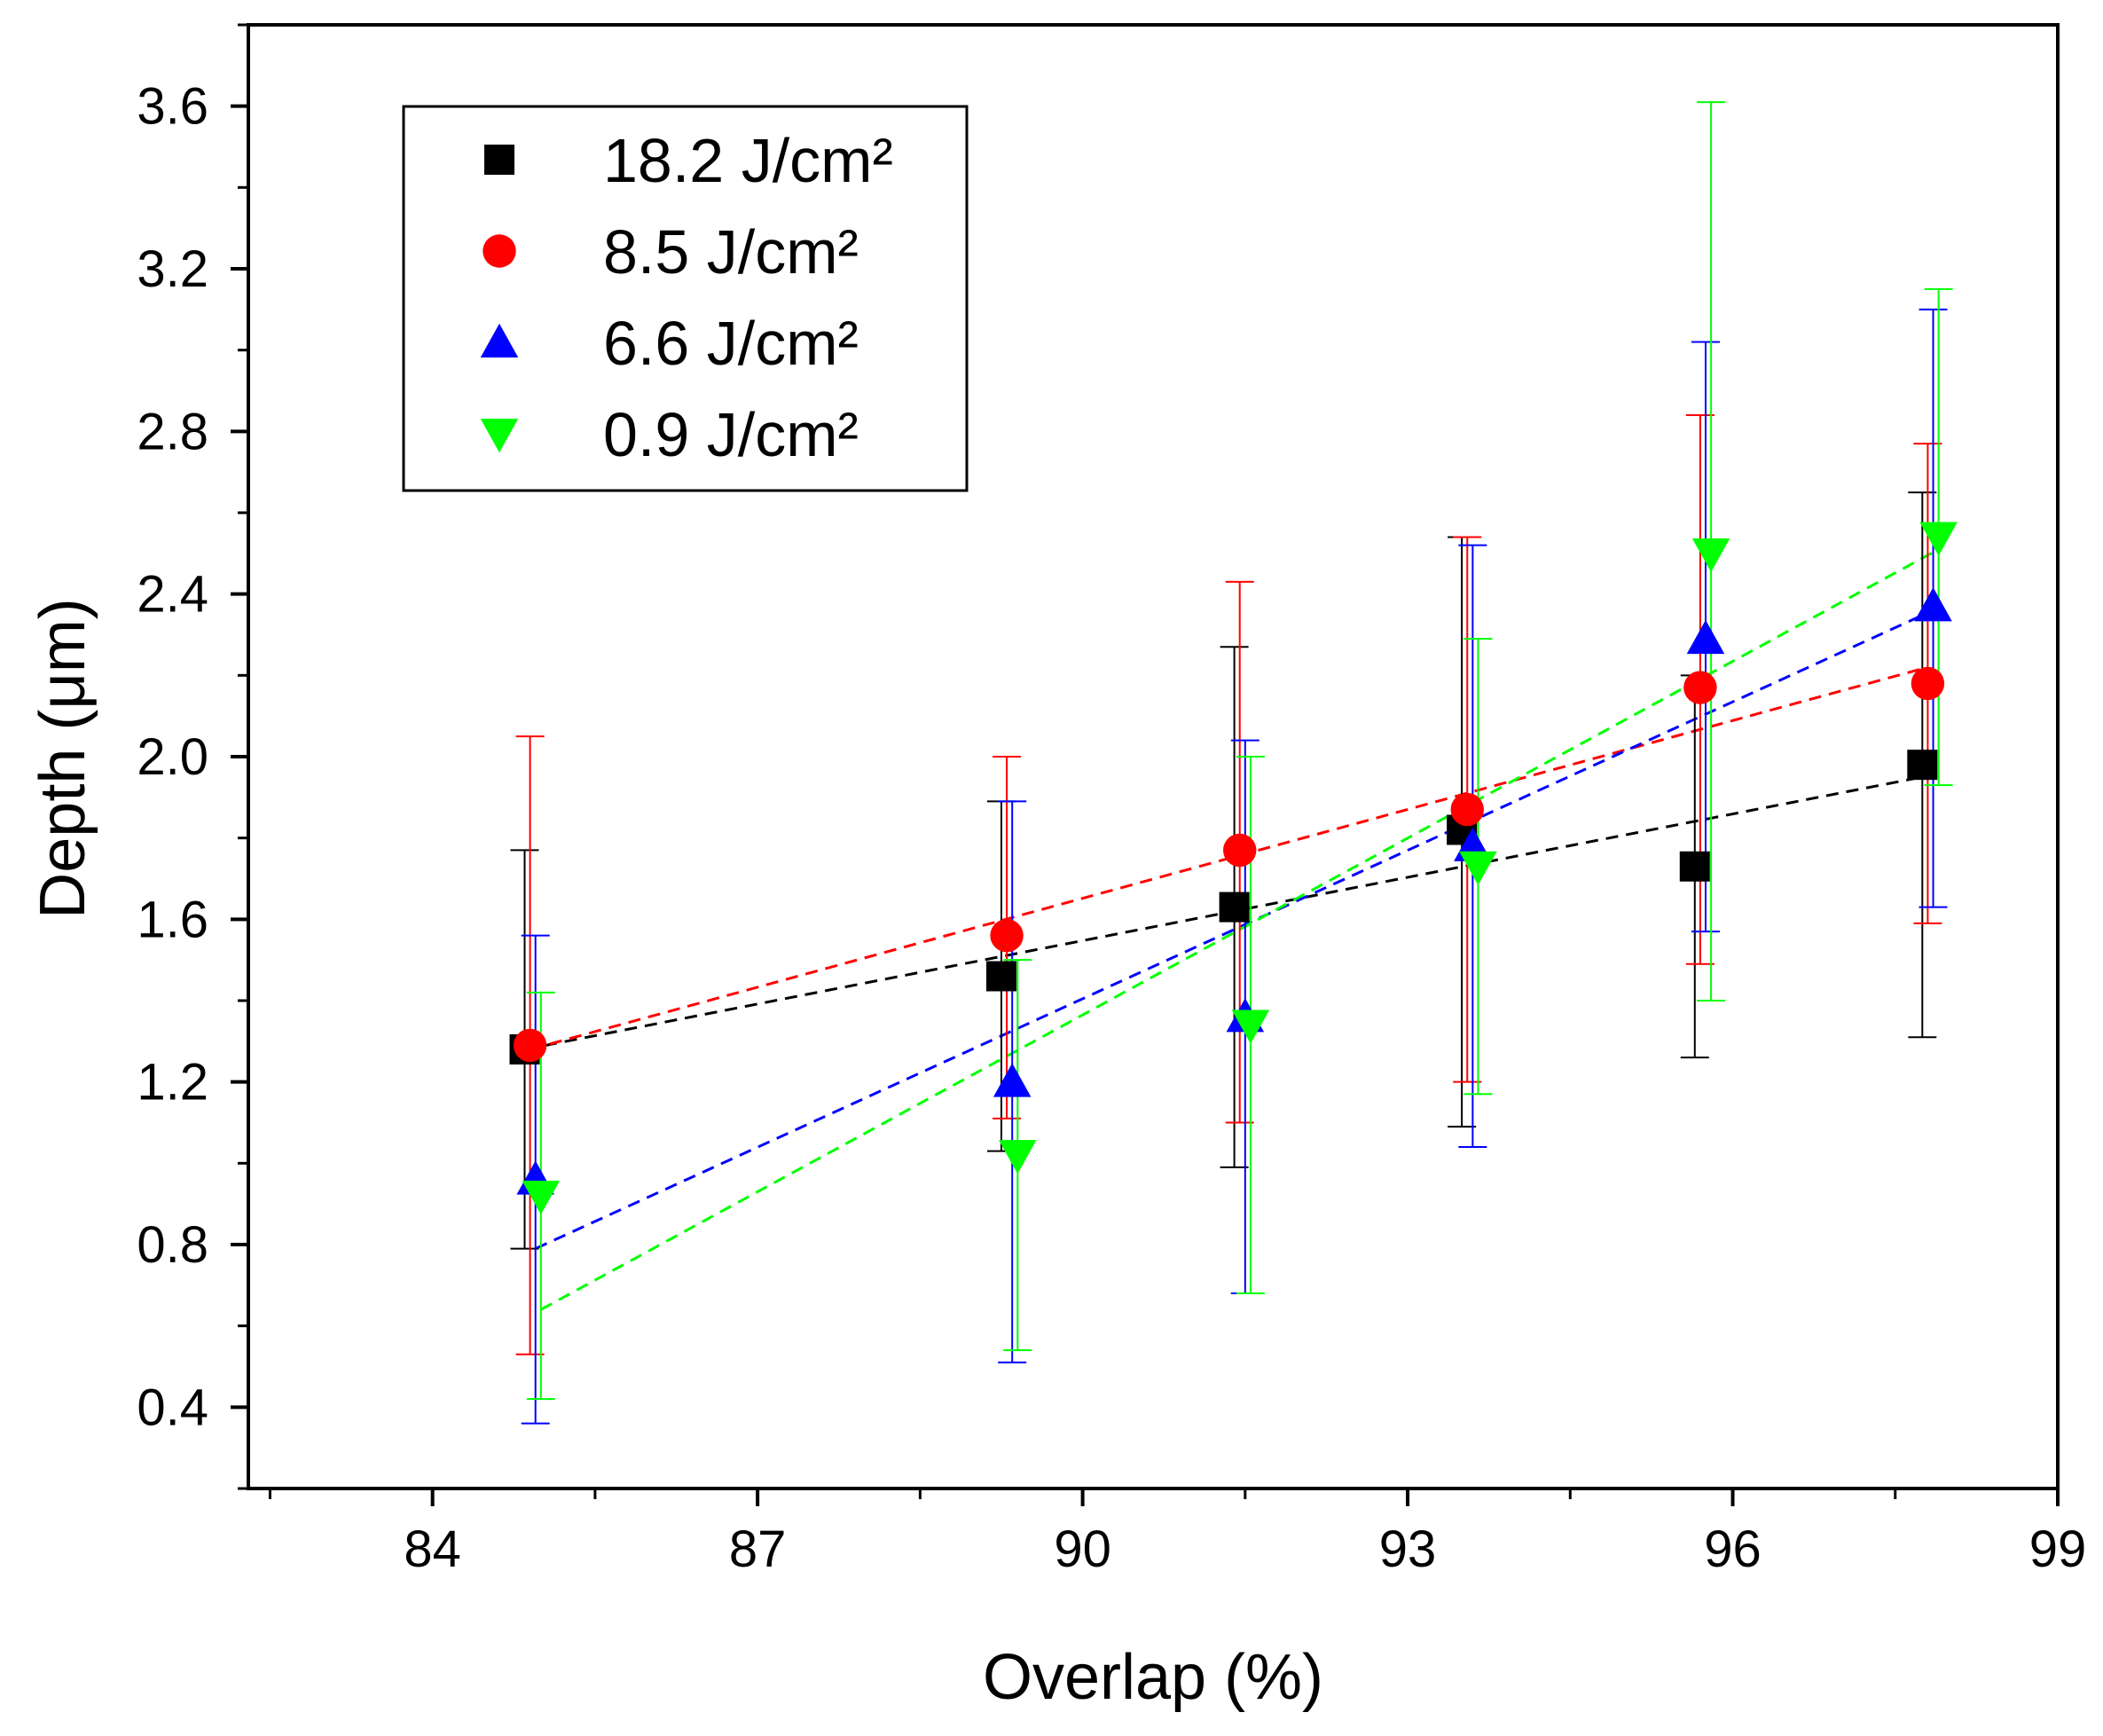 The width and height of the screenshot is (2103, 1736). I want to click on y-tick-label: 1.6, so click(172, 919).